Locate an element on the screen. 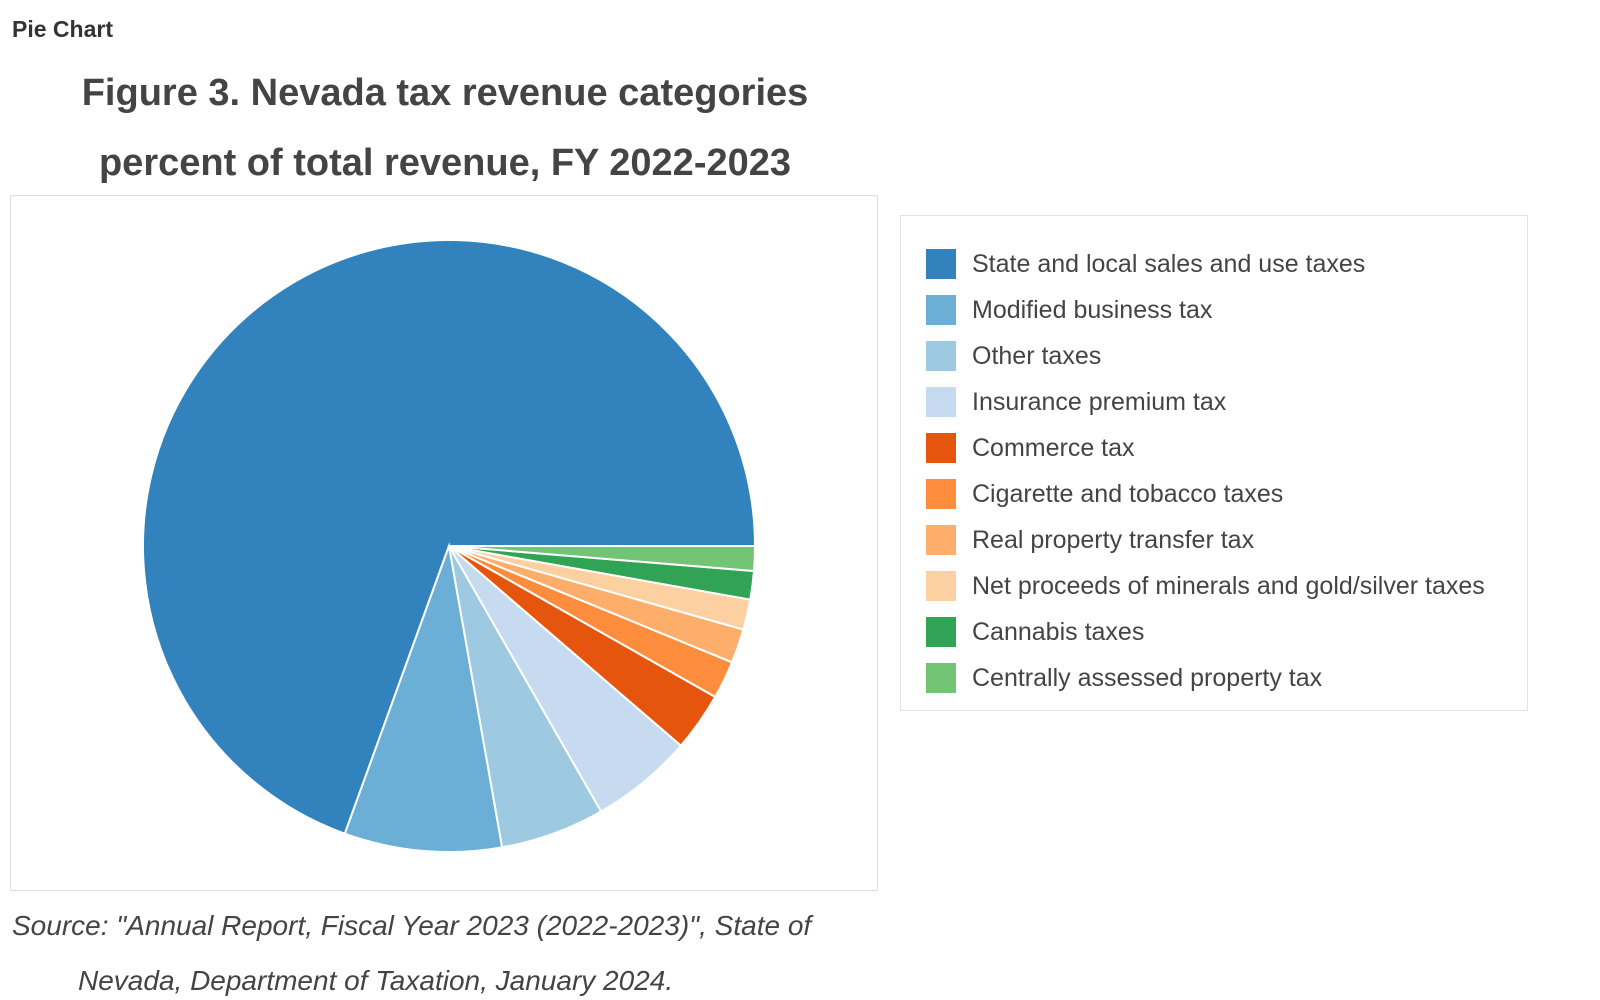  chart-title-line-1: Figure 3. Nevada tax revenue categories is located at coordinates (445, 93).